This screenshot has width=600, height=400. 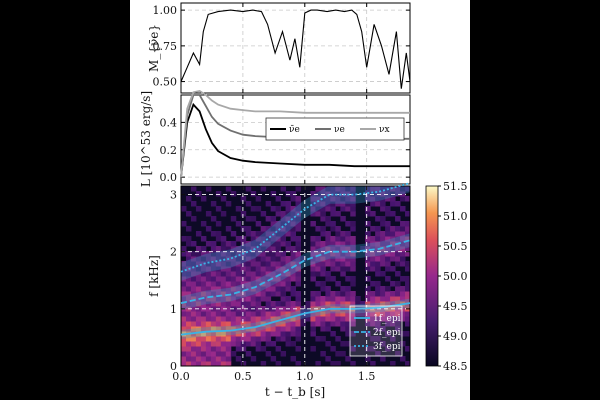 I want to click on y-tick-label: 1.00, so click(x=165, y=10).